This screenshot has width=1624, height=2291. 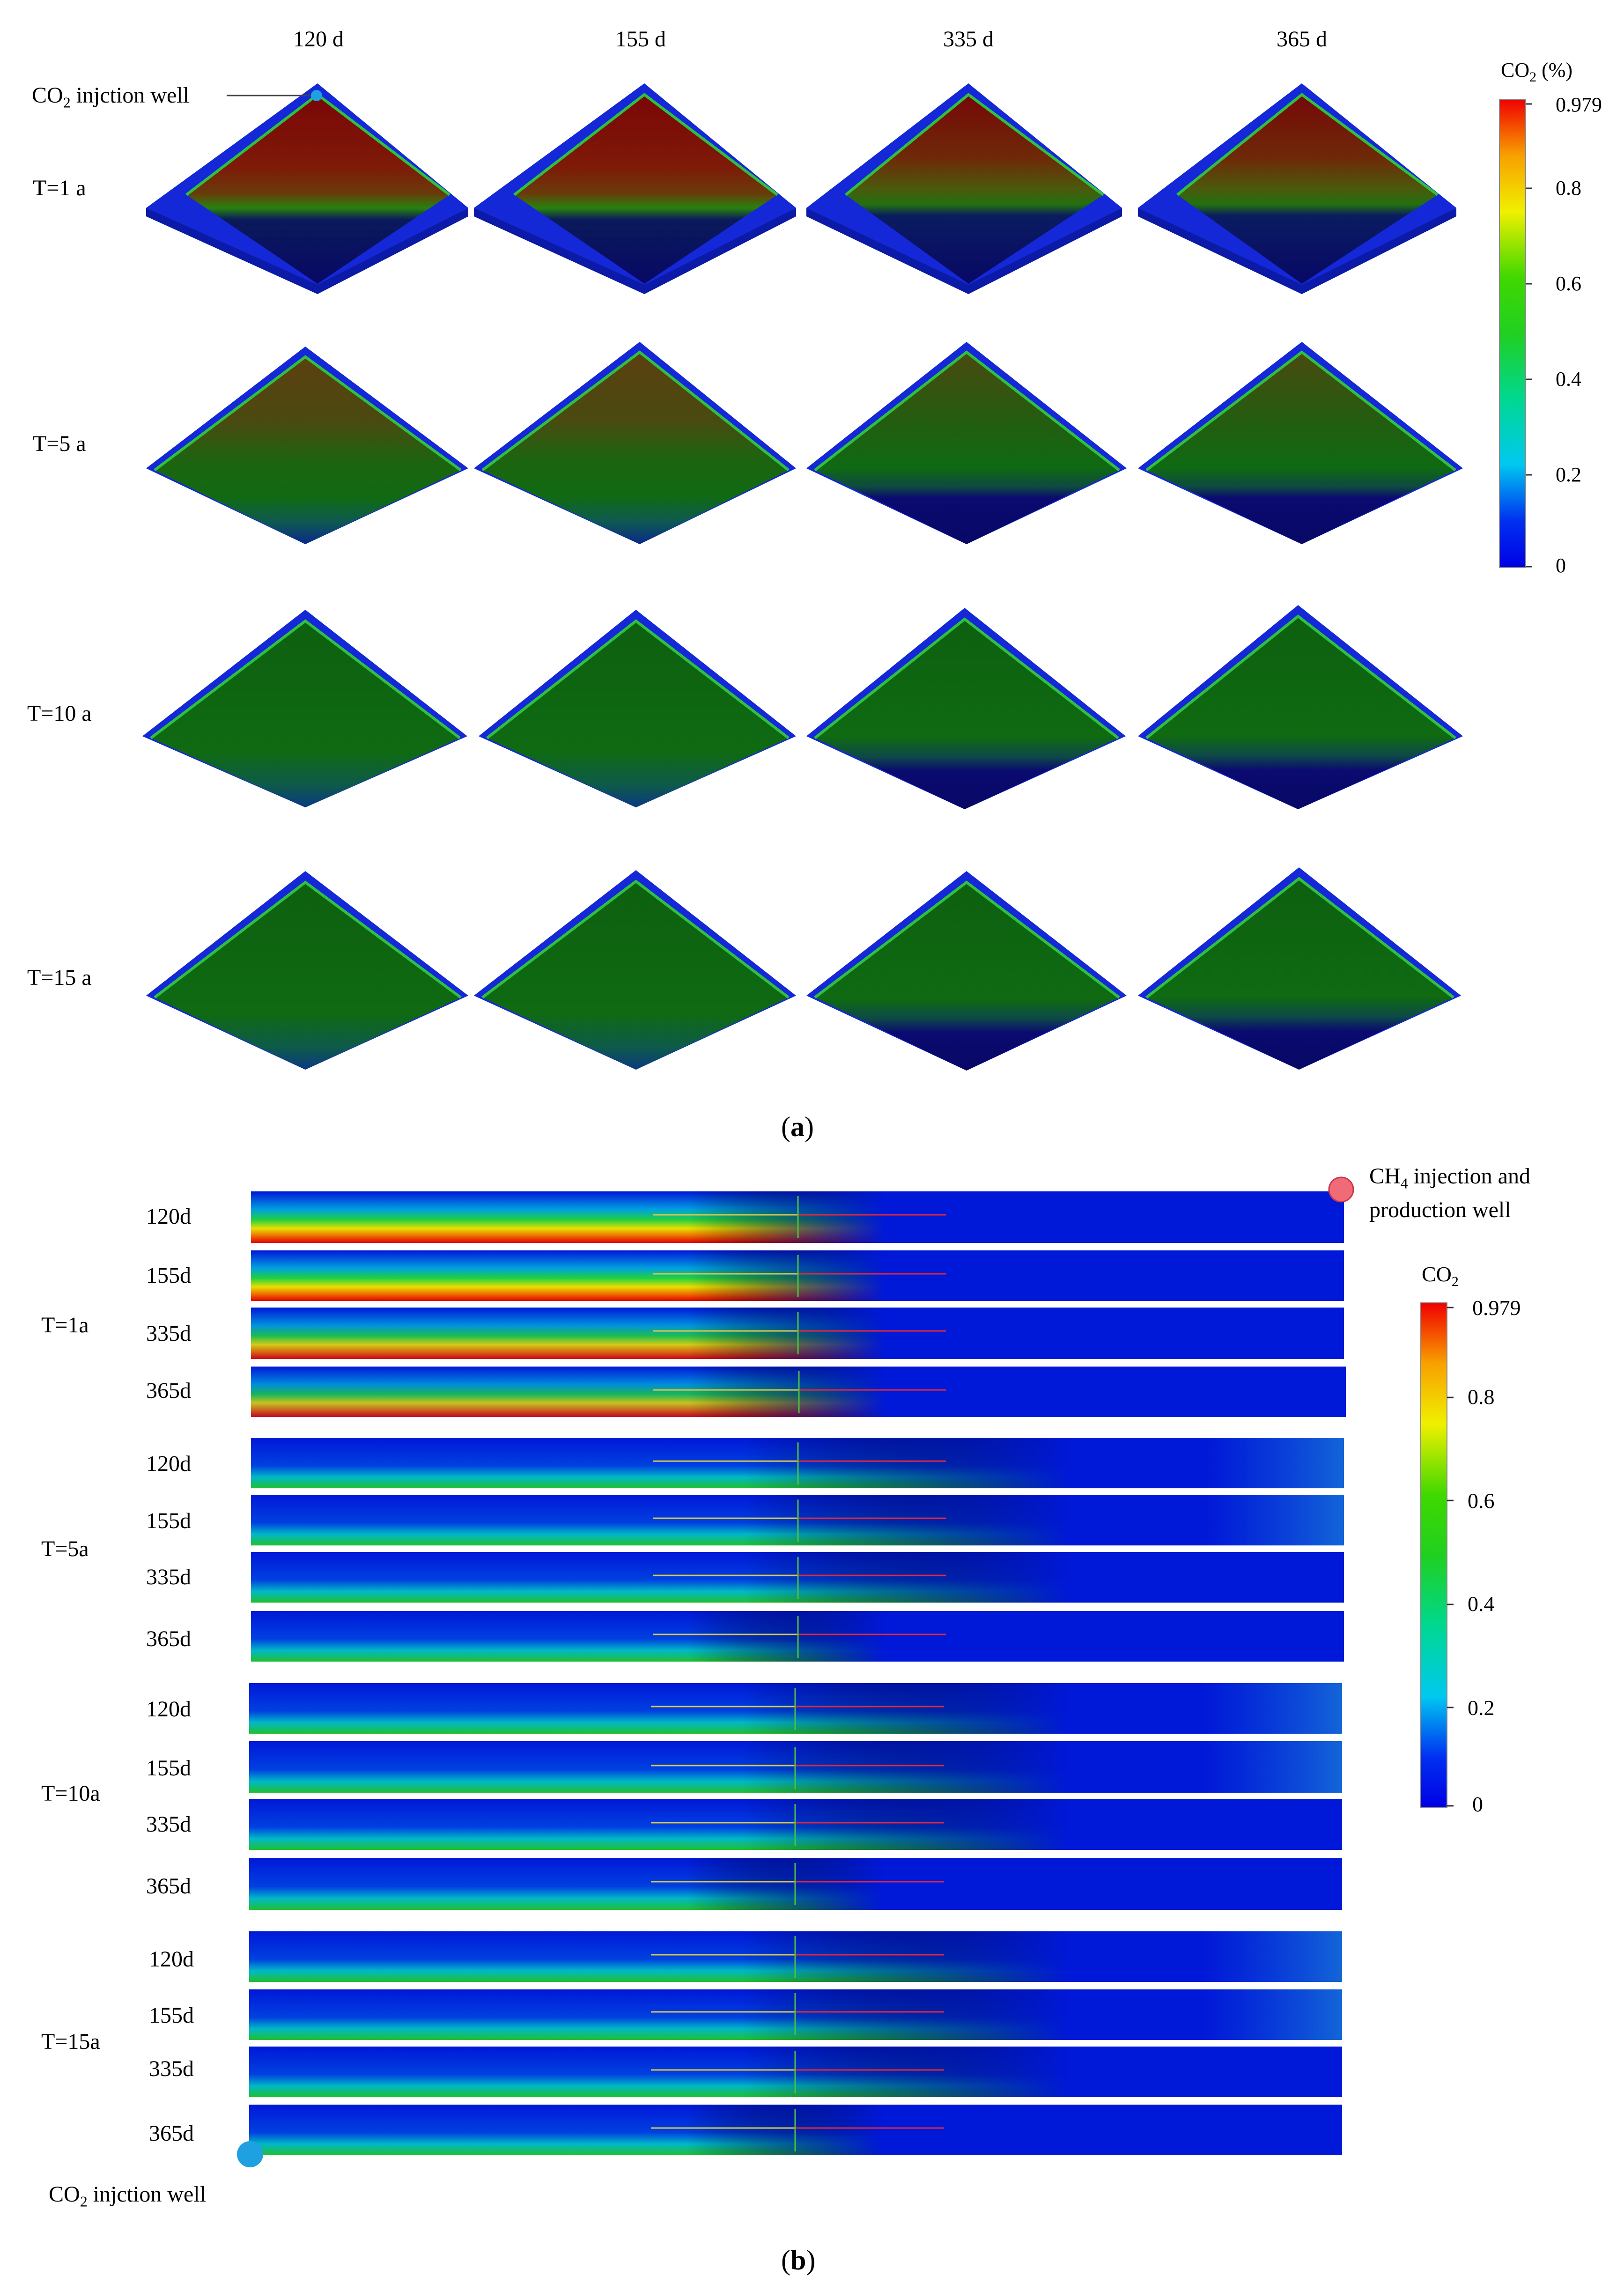 I want to click on colorbar-title-b: CO2, so click(x=1440, y=1276).